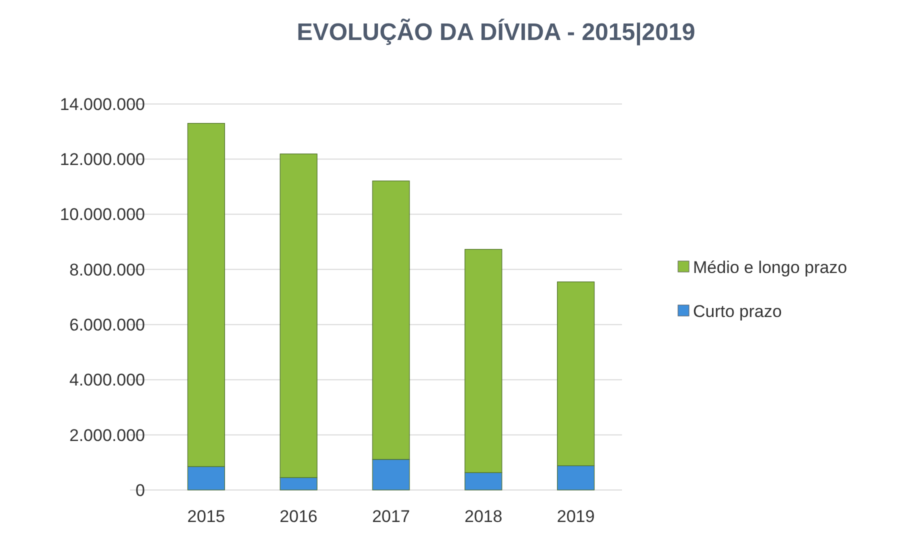 Image resolution: width=922 pixels, height=548 pixels. Describe the element at coordinates (107, 325) in the screenshot. I see `y-tick-label: 6.000.000` at that location.